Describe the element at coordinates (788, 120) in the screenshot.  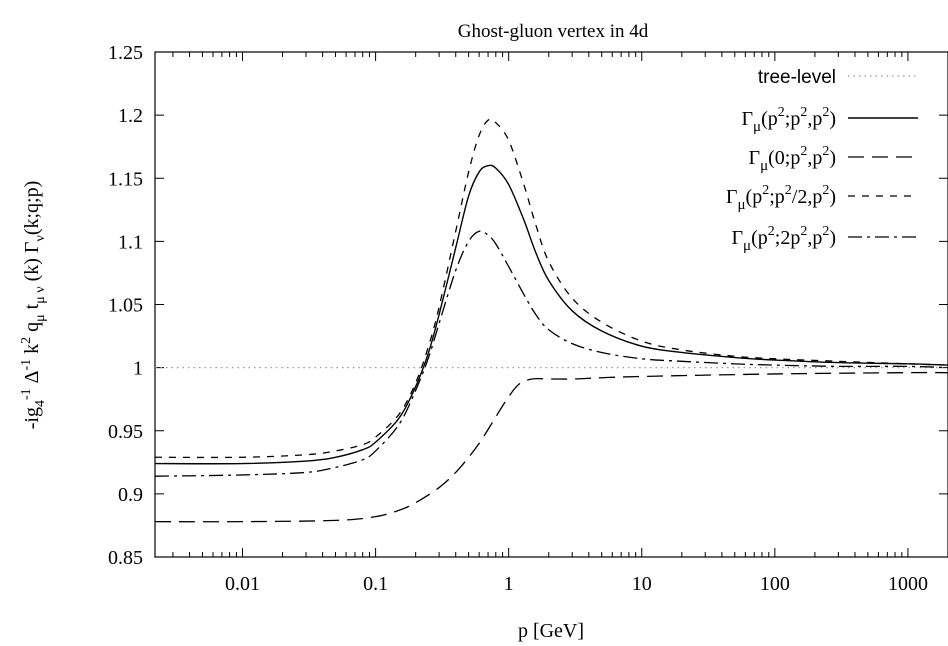
I see `legend-label-1: Γμ(p2;p2,p2)` at that location.